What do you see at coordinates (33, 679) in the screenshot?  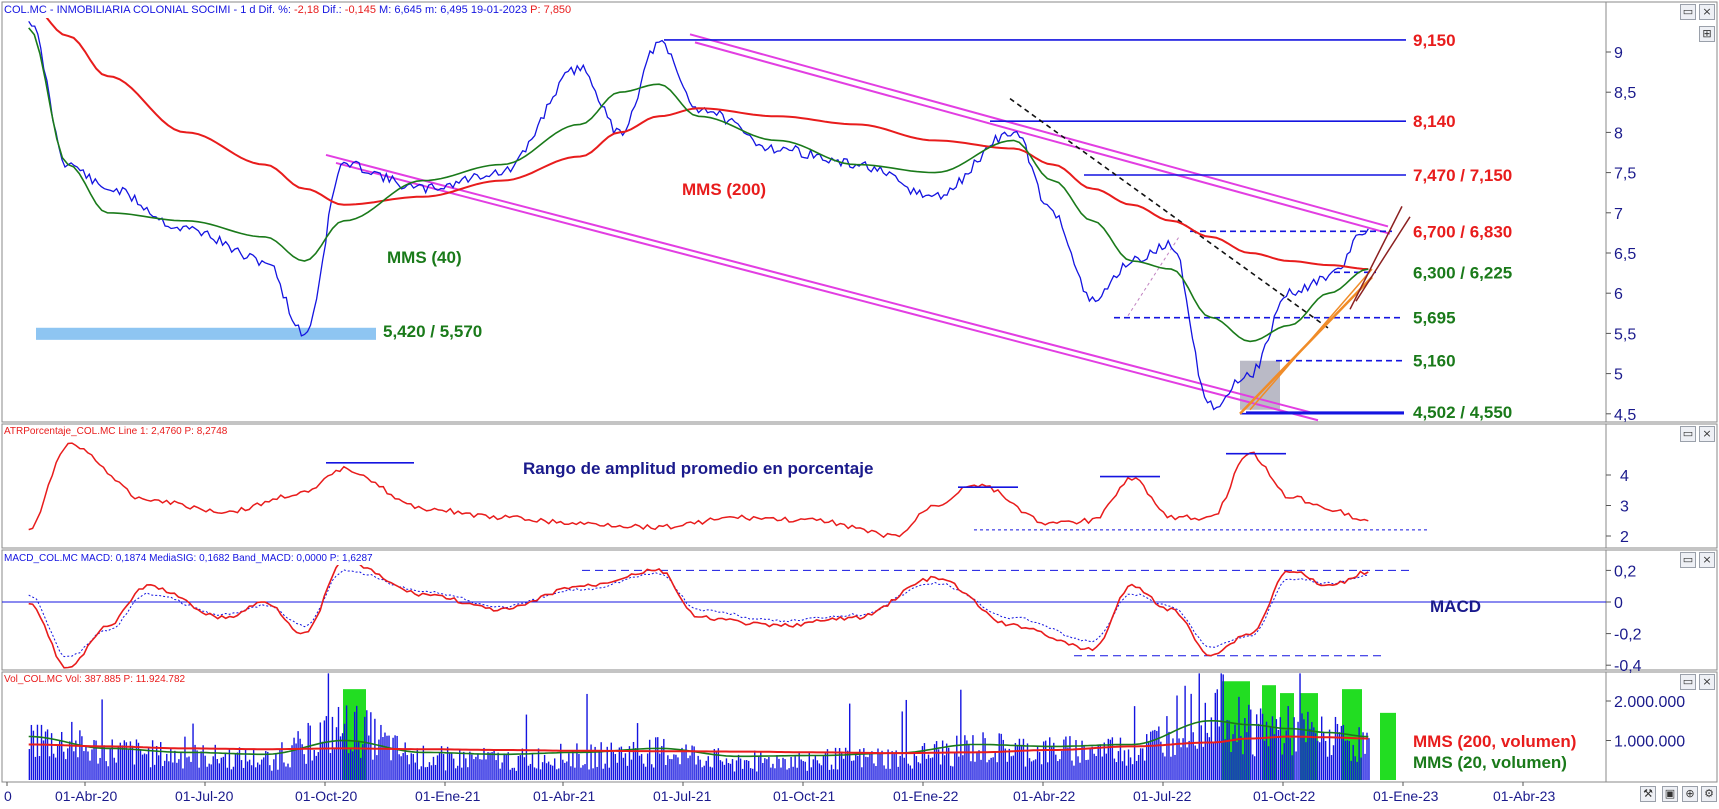 I see `vol-header-name: Vol_COL.MC` at bounding box center [33, 679].